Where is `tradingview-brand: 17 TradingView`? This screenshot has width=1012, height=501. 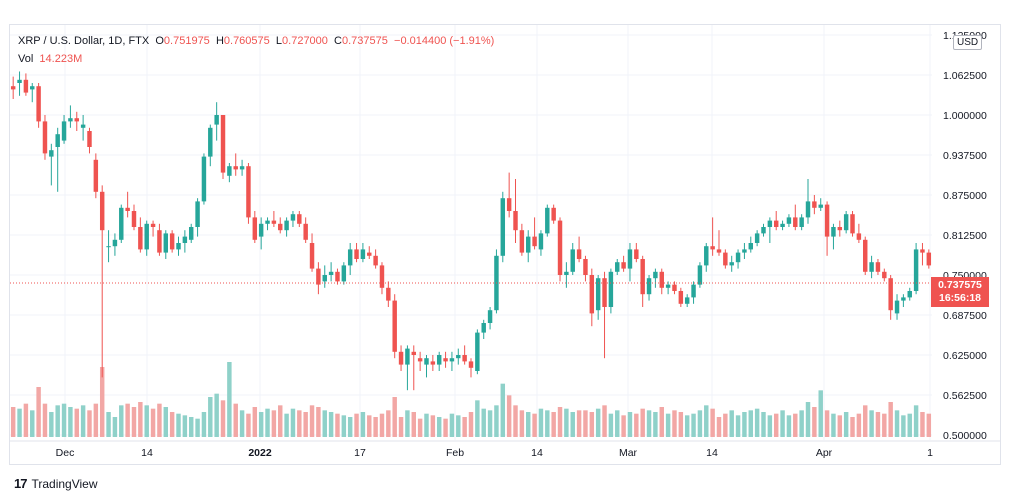
tradingview-brand: 17 TradingView is located at coordinates (56, 483).